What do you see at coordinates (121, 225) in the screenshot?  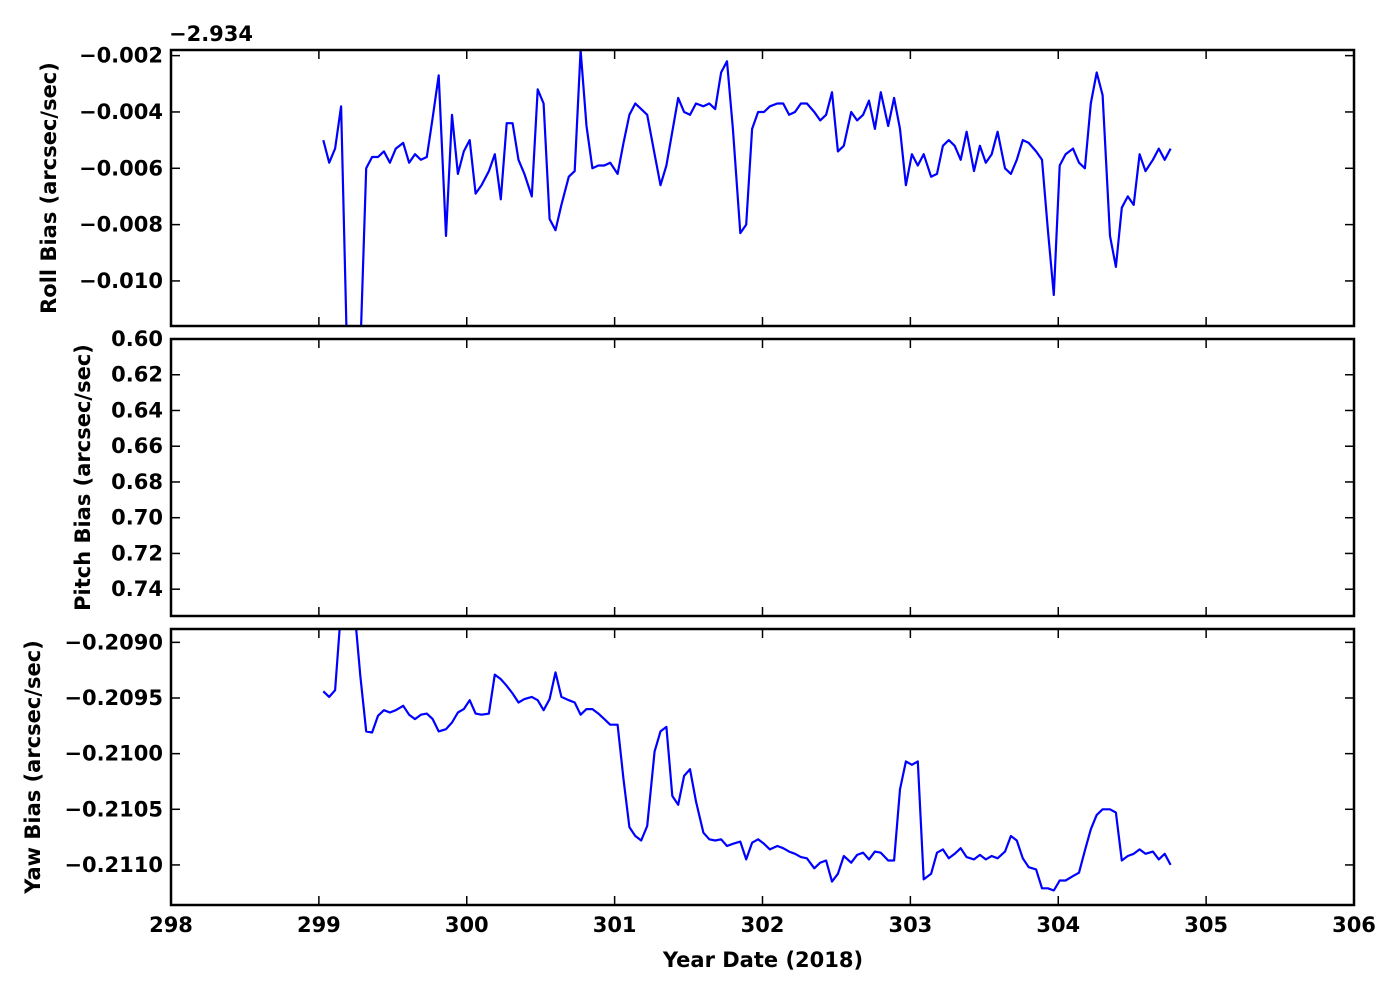 I see `y-tick-label-roll-3: −0.008` at bounding box center [121, 225].